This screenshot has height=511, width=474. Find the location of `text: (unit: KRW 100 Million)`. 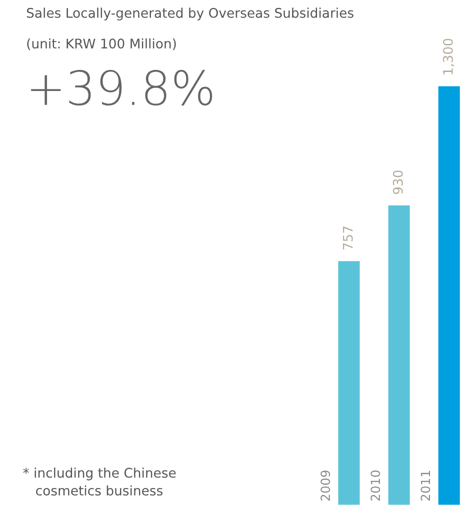

text: (unit: KRW 100 Million) is located at coordinates (101, 44).